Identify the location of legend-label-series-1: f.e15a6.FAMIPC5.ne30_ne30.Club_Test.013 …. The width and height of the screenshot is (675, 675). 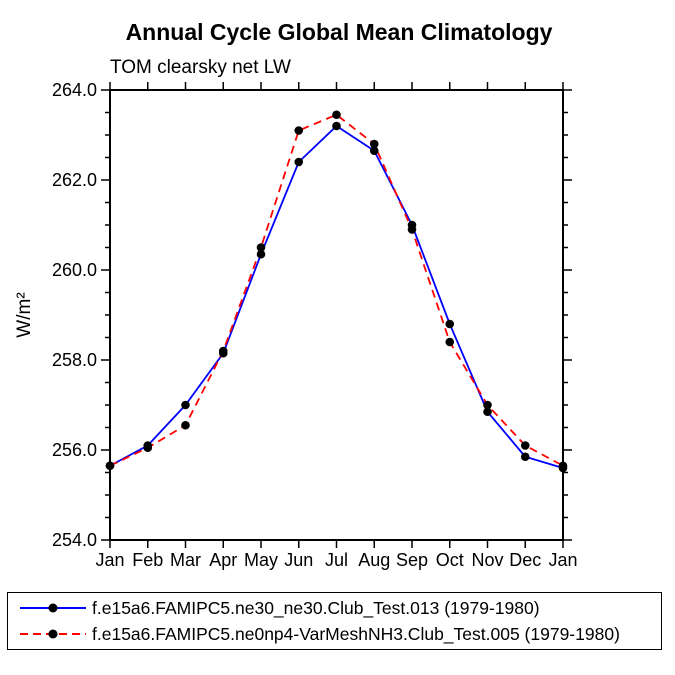
(316, 607).